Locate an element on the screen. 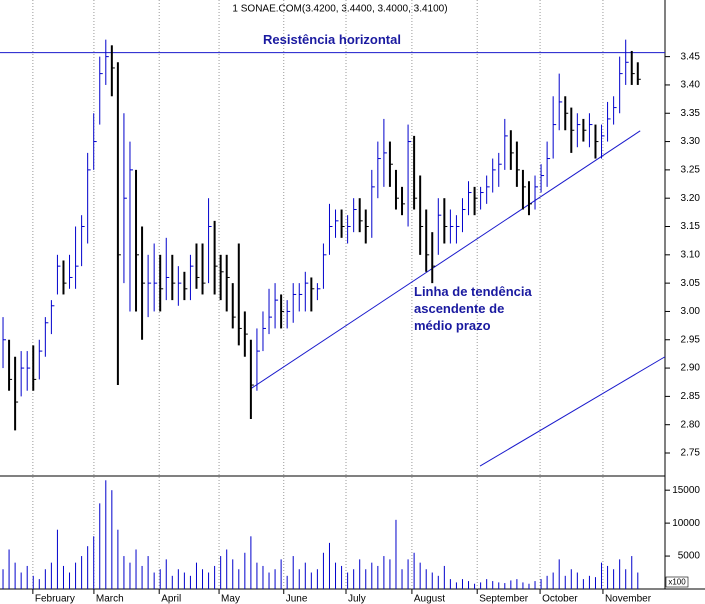 This screenshot has height=604, width=705. x-tick-label: November is located at coordinates (628, 599).